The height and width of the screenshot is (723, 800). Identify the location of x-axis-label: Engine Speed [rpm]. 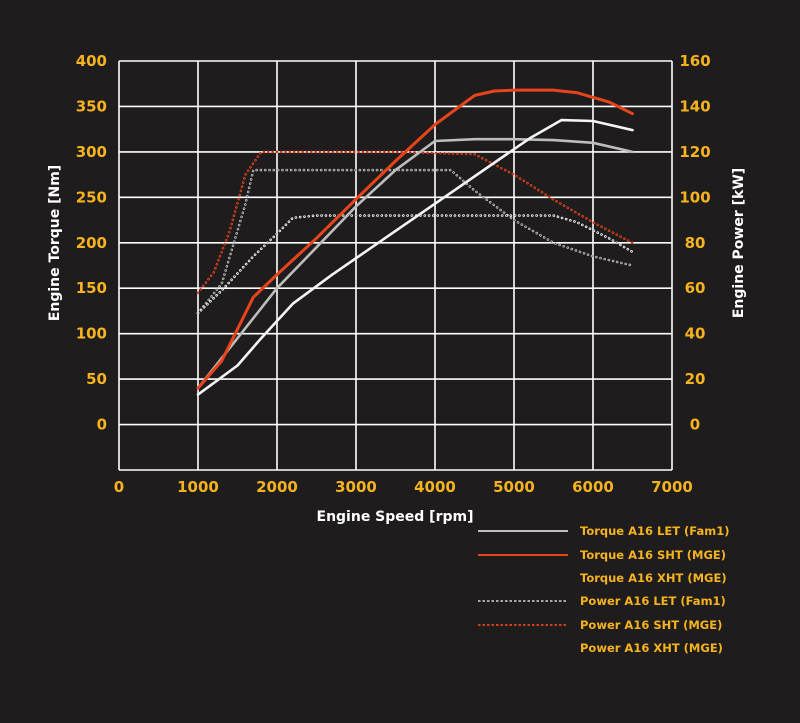
(395, 517).